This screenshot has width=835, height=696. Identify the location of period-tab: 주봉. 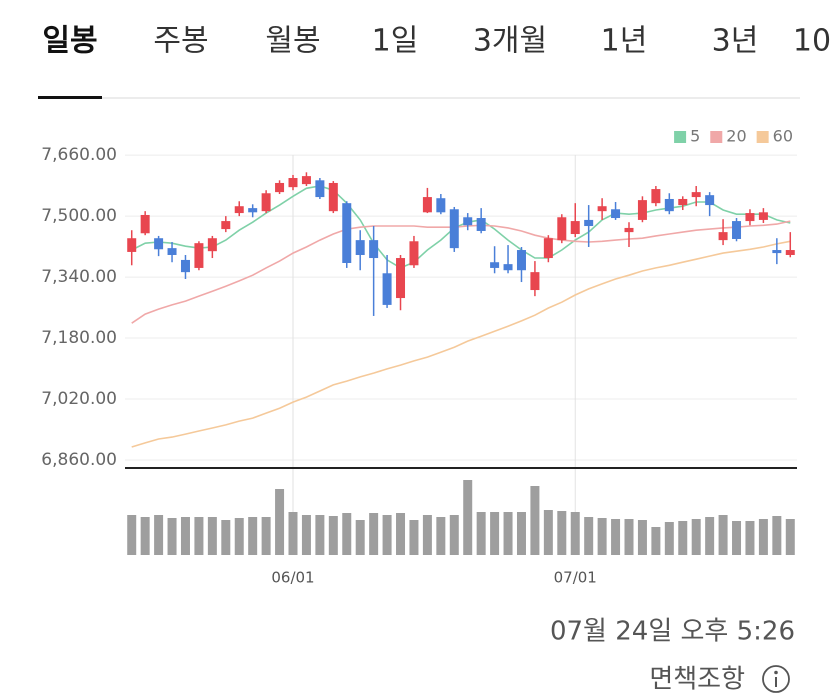
(180, 41).